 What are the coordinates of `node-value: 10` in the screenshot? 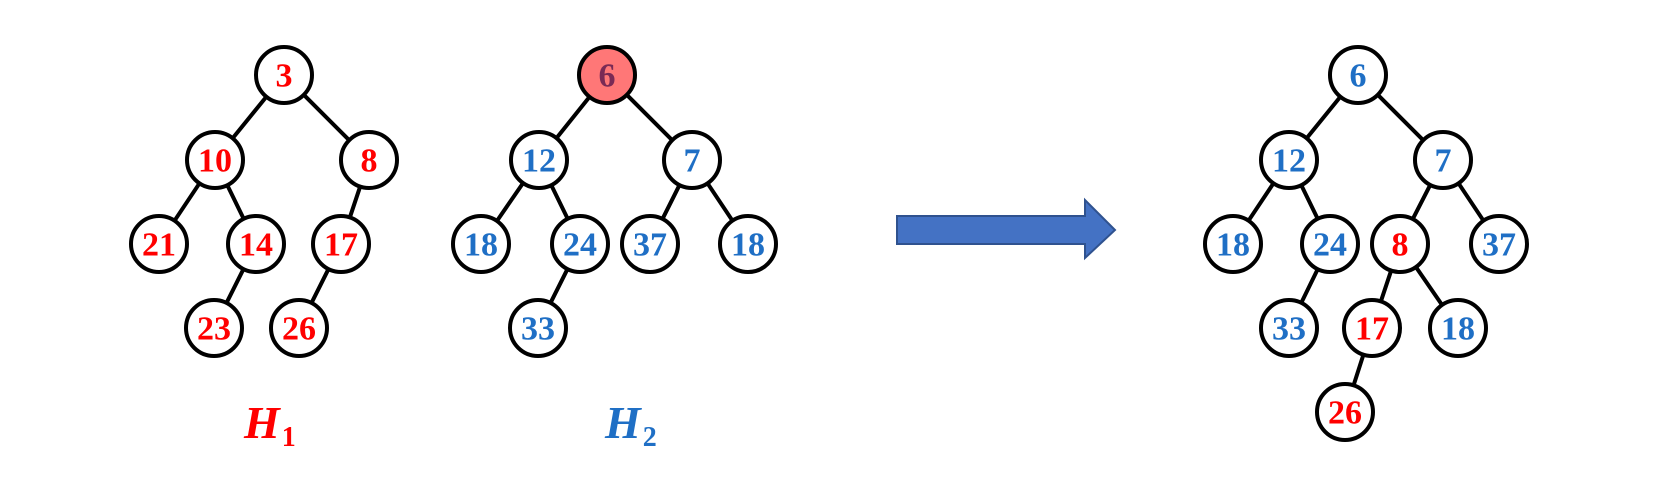 It's located at (215, 161).